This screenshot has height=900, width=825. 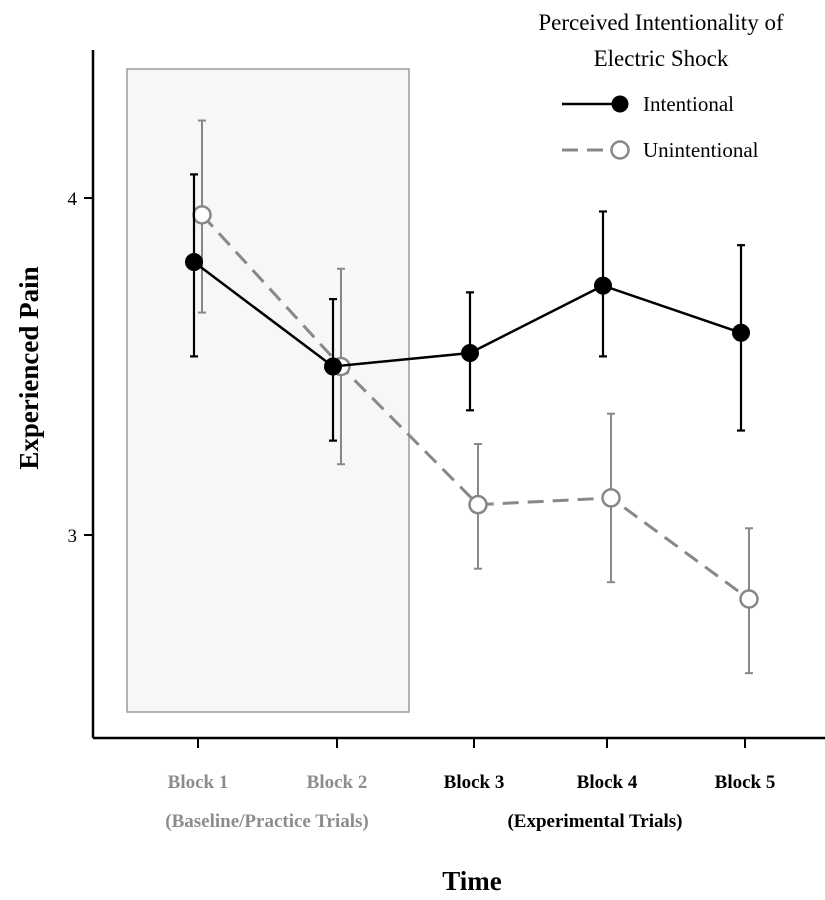 I want to click on legend-title-line-1: Perceived Intentionality of, so click(x=661, y=22).